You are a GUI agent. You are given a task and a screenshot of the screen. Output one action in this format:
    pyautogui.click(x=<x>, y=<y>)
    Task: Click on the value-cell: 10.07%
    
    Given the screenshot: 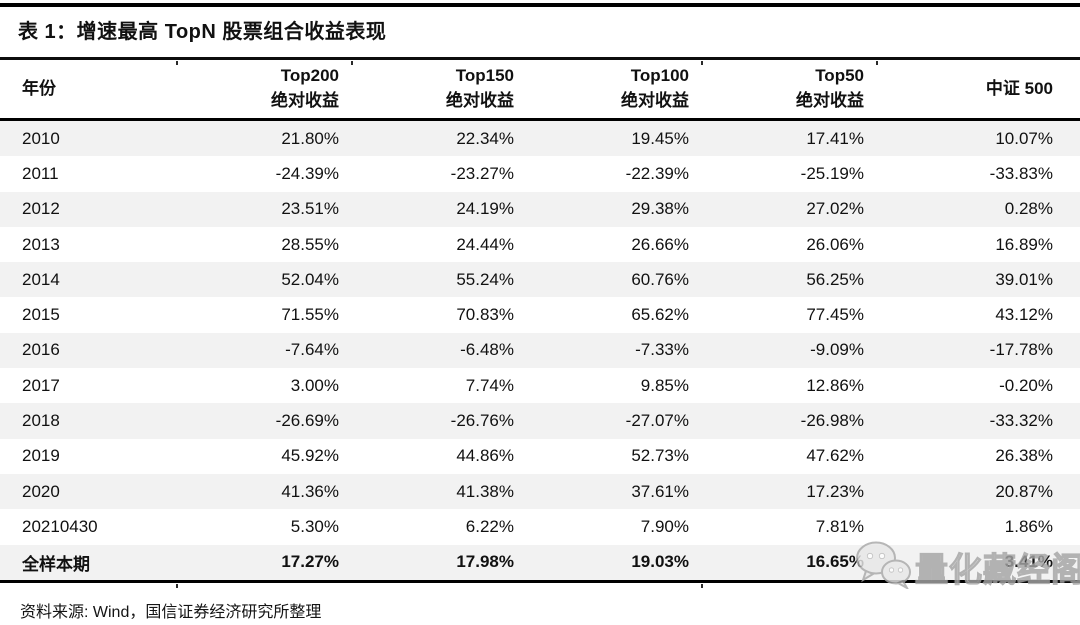 What is the action you would take?
    pyautogui.click(x=1024, y=138)
    